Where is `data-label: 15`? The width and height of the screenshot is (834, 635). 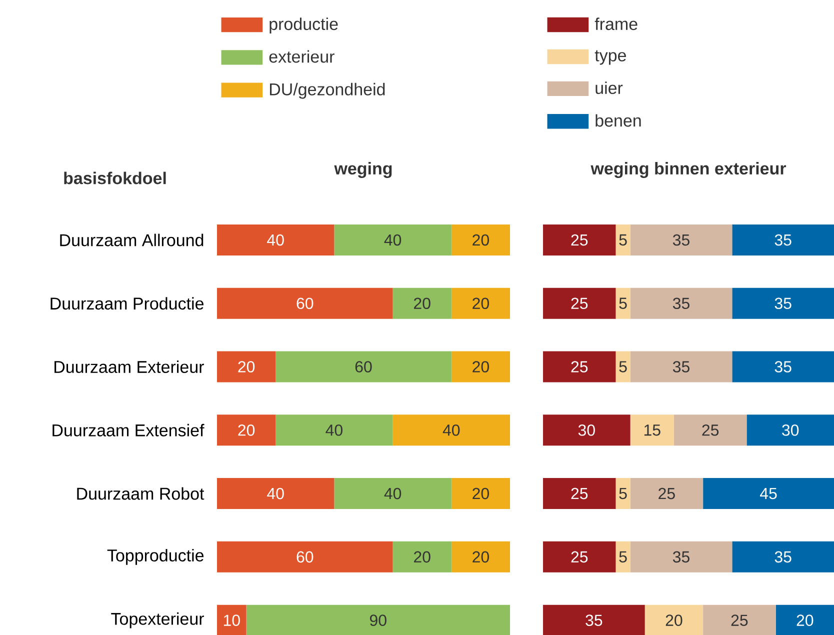 data-label: 15 is located at coordinates (652, 430).